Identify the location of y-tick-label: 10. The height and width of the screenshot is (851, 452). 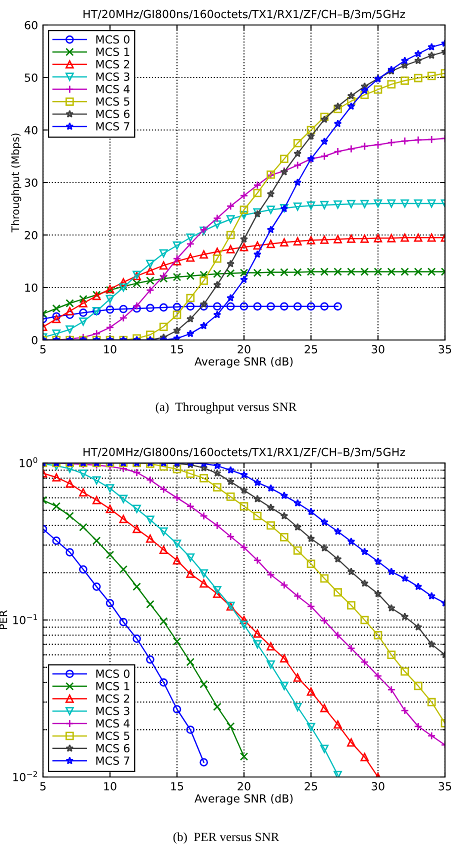
(31, 287).